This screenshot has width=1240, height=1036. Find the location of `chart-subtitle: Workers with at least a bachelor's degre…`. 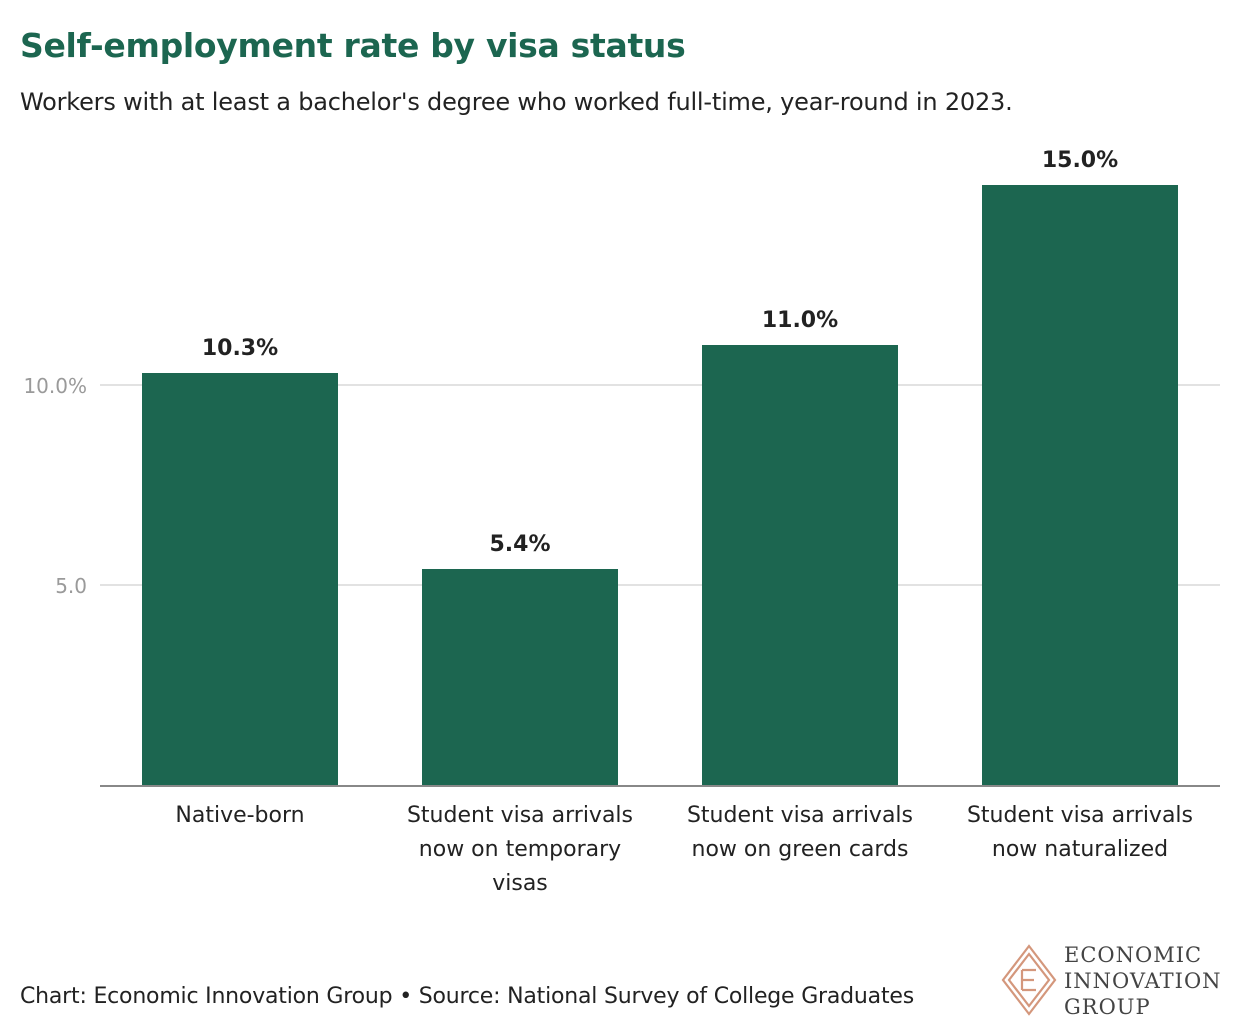

chart-subtitle: Workers with at least a bachelor's degre… is located at coordinates (516, 102).